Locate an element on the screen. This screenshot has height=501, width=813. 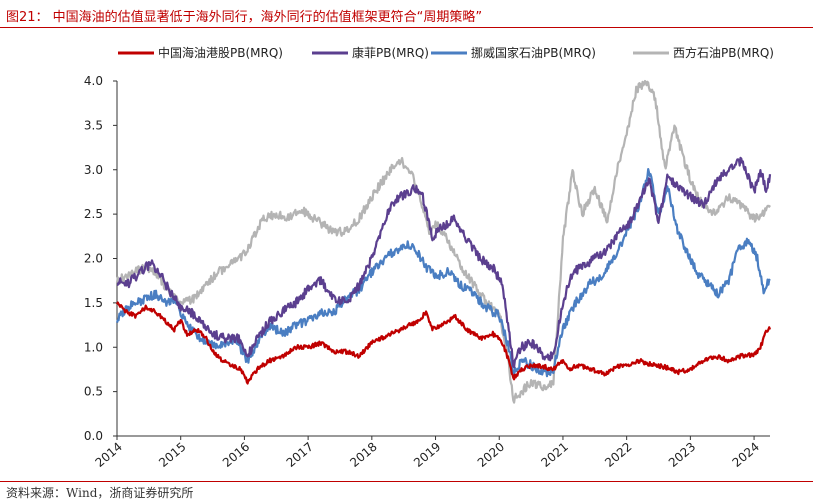
y-tick-label: 1.0 is located at coordinates (93, 347).